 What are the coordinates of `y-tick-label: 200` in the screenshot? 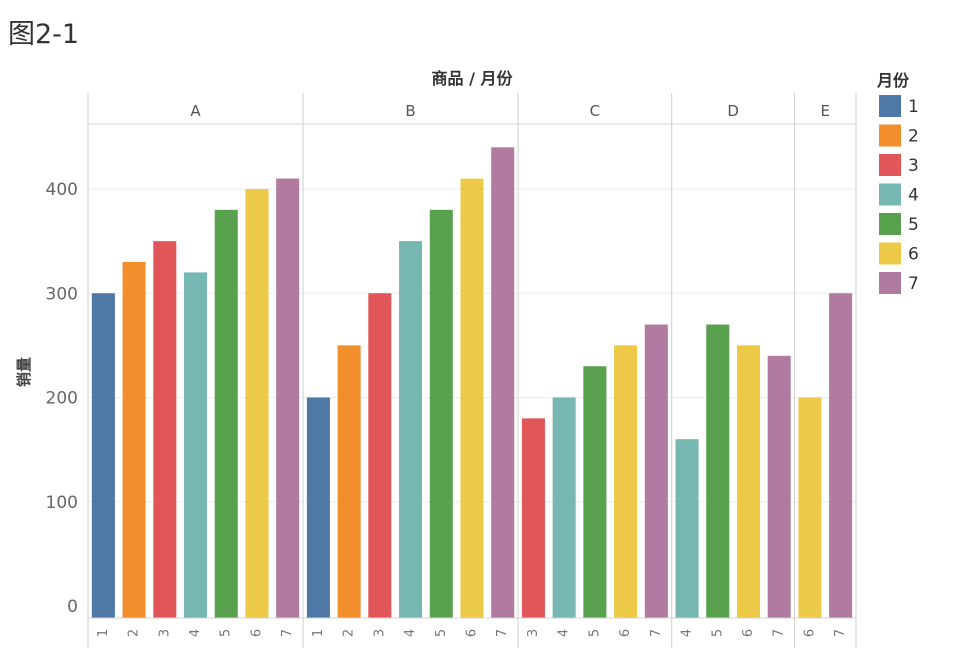 It's located at (62, 399).